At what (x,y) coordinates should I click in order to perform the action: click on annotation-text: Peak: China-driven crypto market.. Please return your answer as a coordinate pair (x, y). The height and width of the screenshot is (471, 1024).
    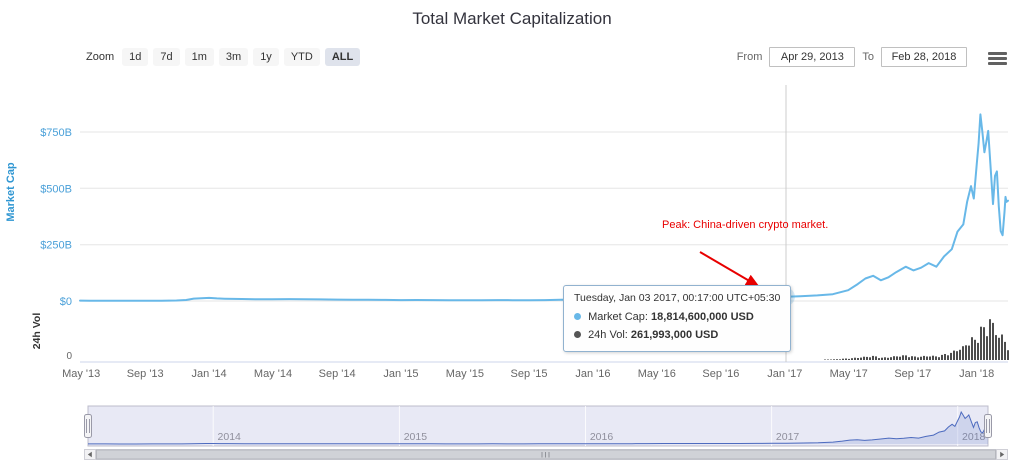
    Looking at the image, I should click on (745, 225).